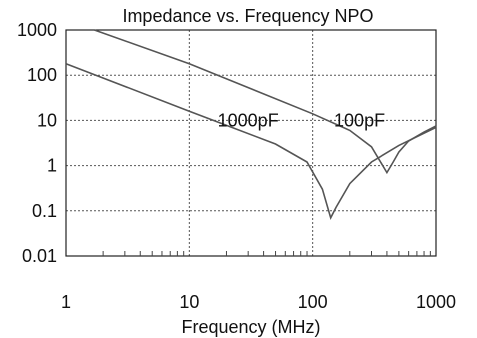 This screenshot has width=477, height=338. What do you see at coordinates (37, 30) in the screenshot?
I see `y-tick-label: 1000` at bounding box center [37, 30].